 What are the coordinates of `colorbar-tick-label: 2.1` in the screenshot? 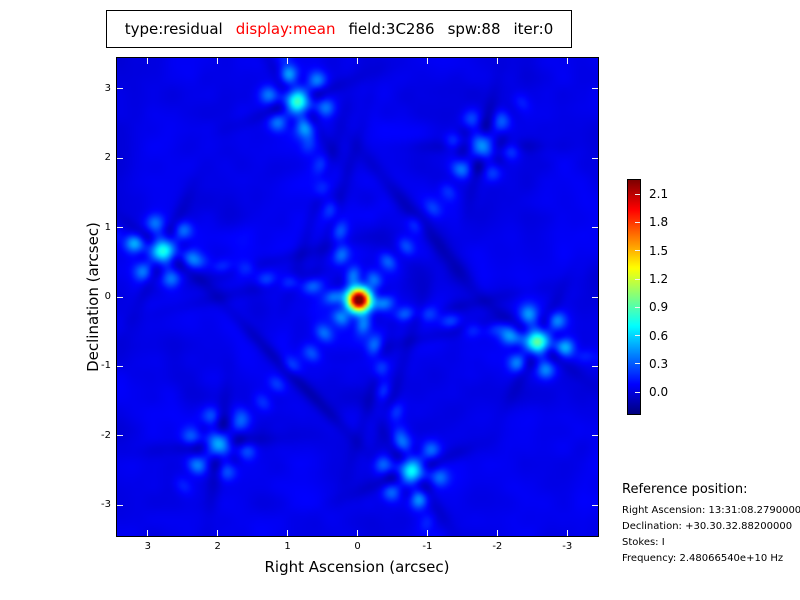 It's located at (659, 194).